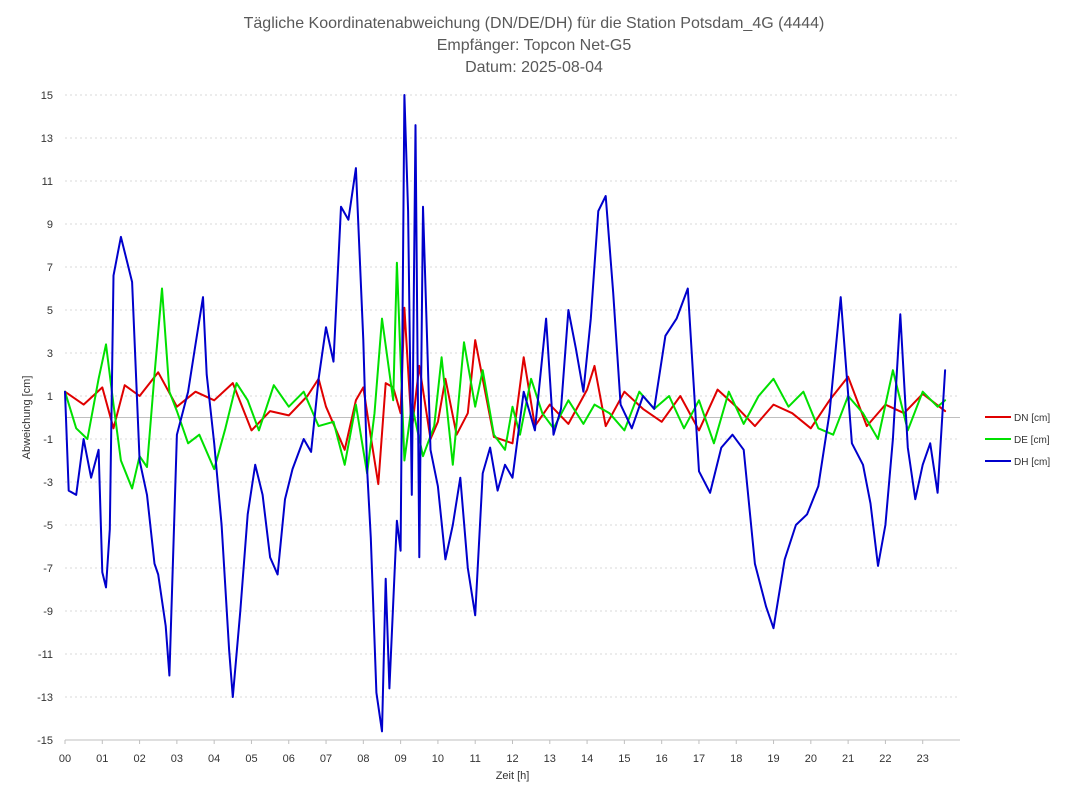 Image resolution: width=1068 pixels, height=801 pixels. What do you see at coordinates (474, 759) in the screenshot?
I see `x-tick-label: 11` at bounding box center [474, 759].